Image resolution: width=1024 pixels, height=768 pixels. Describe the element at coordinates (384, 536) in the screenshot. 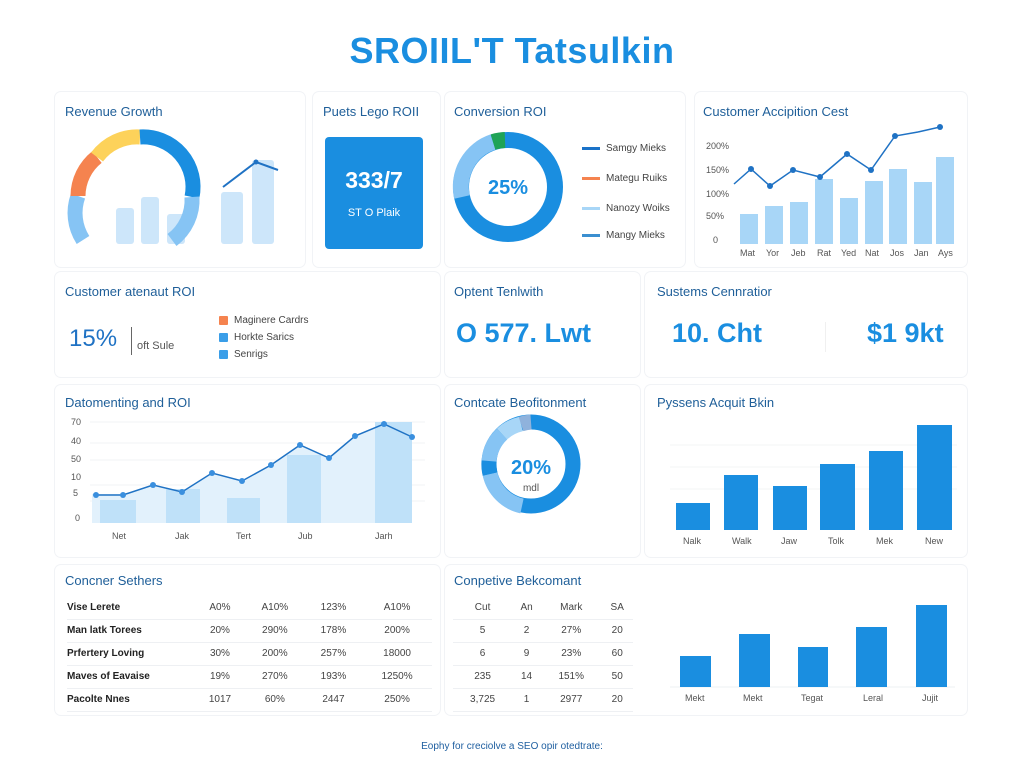

I see `svg-text: Jarh` at that location.